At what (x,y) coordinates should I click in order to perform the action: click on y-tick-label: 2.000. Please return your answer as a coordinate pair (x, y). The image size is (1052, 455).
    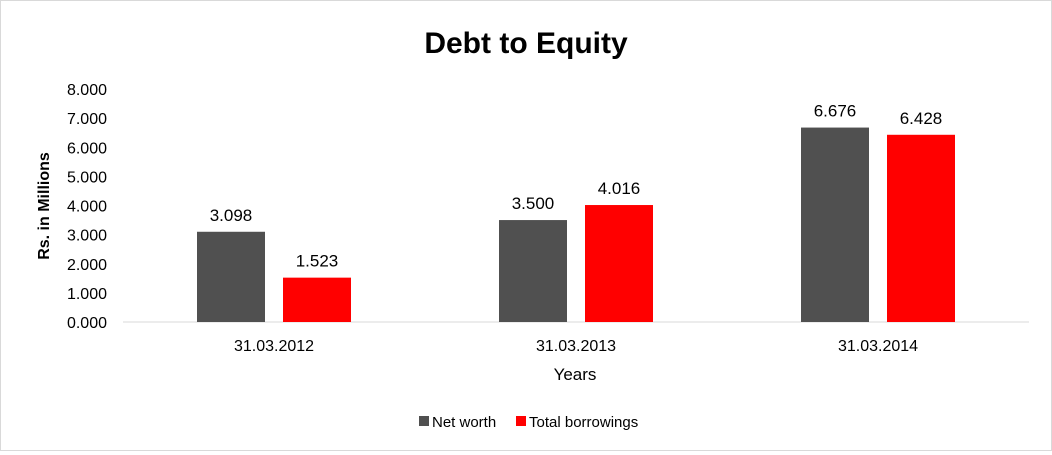
    Looking at the image, I should click on (87, 265).